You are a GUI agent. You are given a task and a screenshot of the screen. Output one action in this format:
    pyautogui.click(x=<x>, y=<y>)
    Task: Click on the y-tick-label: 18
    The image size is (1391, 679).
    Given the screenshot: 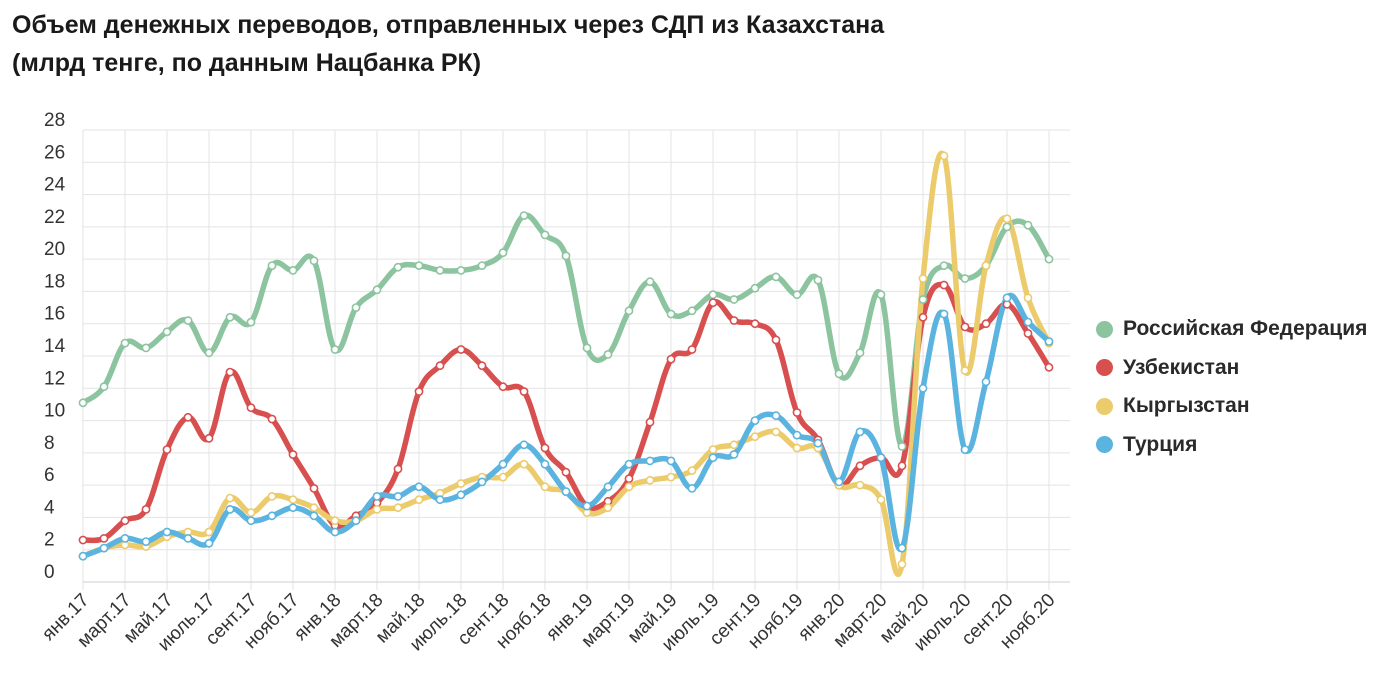 What is the action you would take?
    pyautogui.click(x=54, y=281)
    